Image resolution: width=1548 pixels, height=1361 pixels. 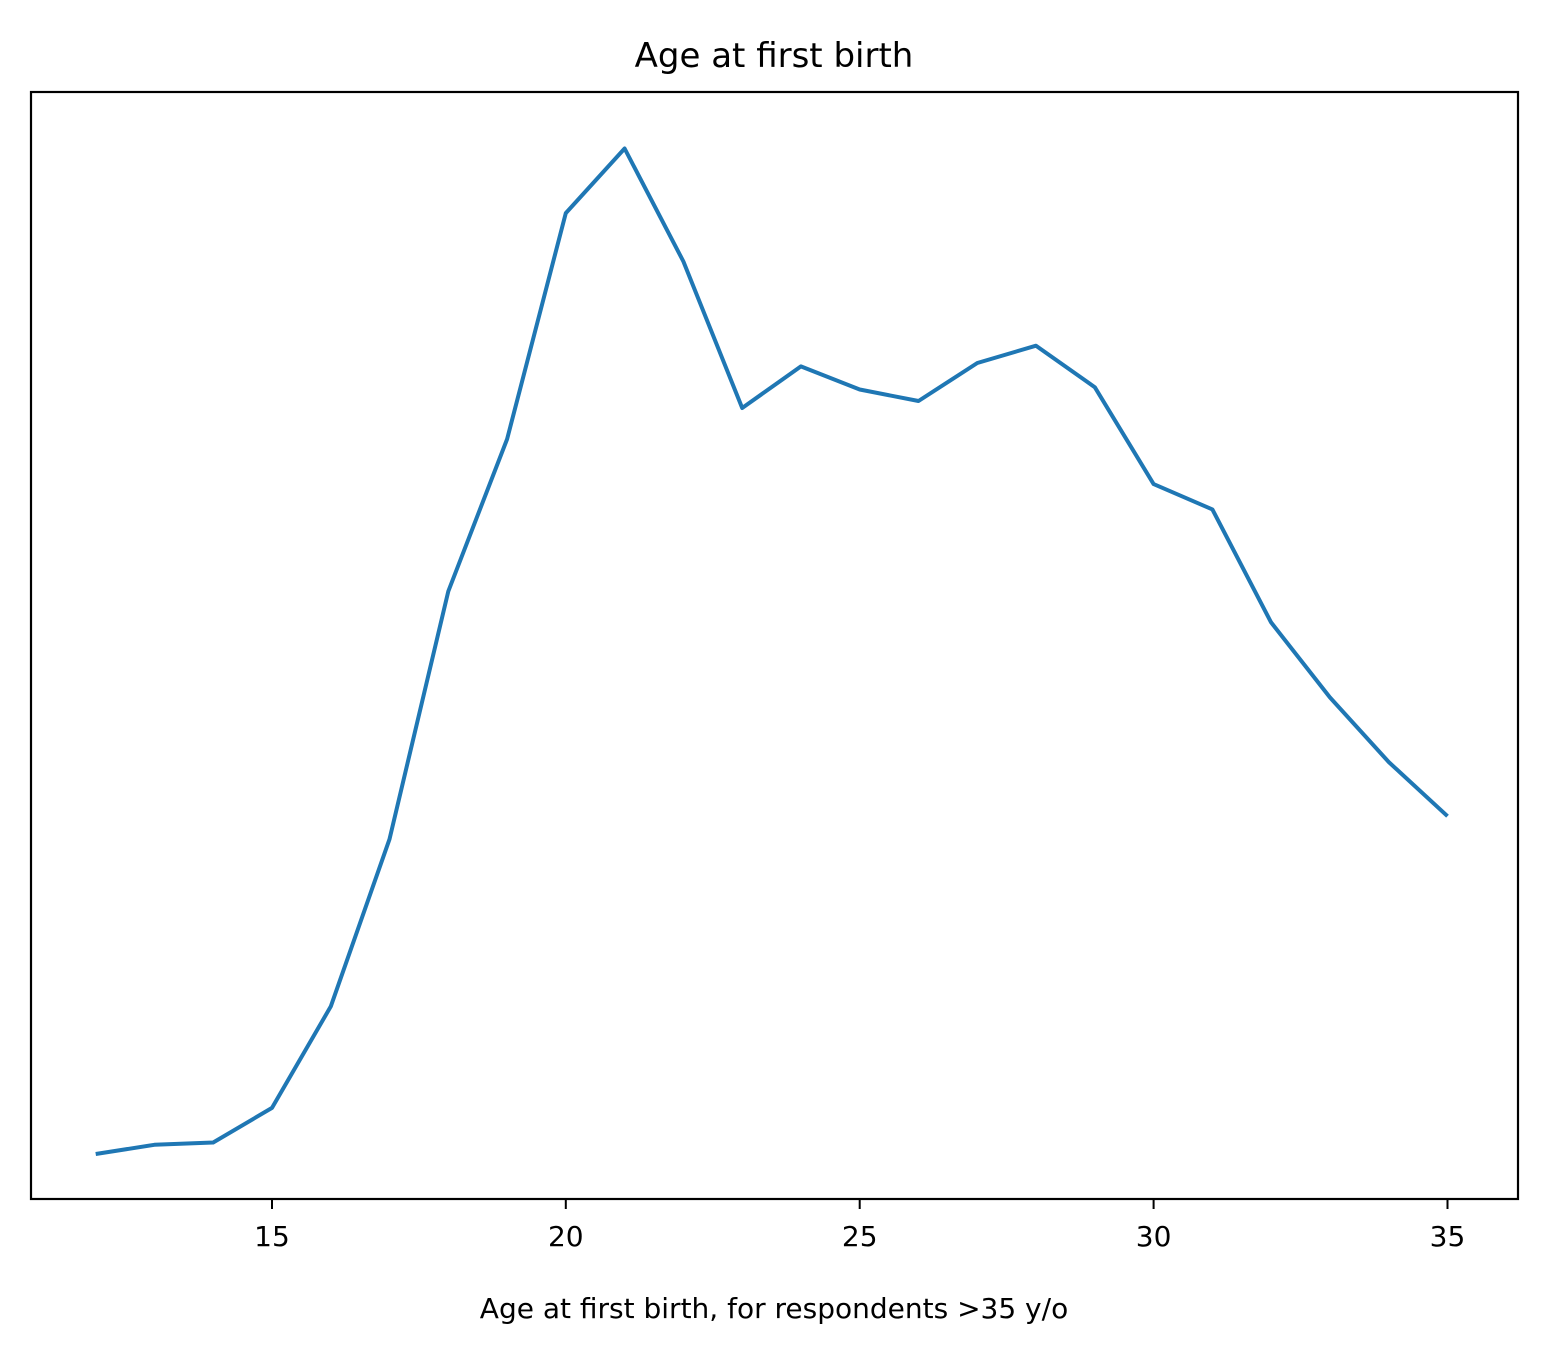 I want to click on x-axis-ticks: 15 20 25 30 35, so click(x=859, y=1226).